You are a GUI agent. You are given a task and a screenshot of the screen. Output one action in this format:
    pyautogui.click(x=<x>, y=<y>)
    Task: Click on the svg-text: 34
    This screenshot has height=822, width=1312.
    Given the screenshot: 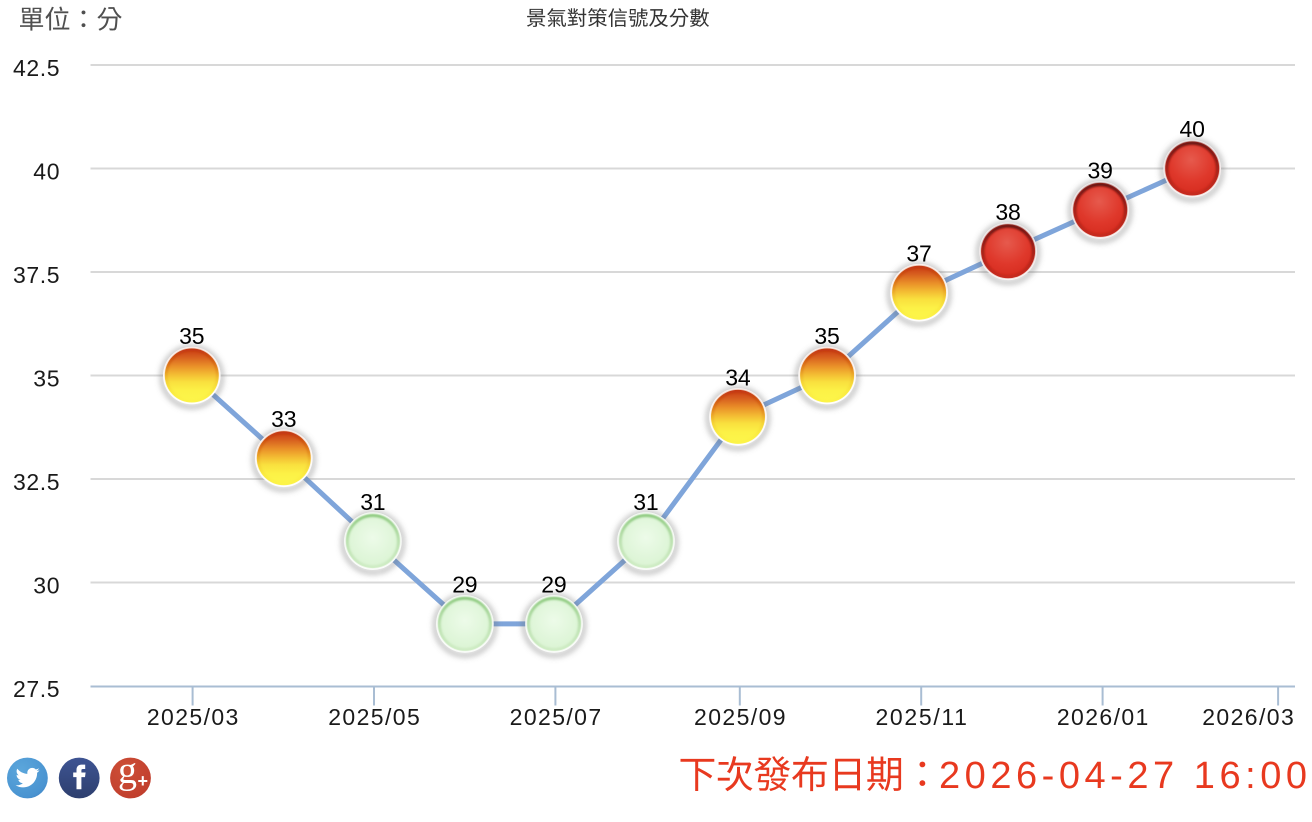 What is the action you would take?
    pyautogui.click(x=738, y=378)
    